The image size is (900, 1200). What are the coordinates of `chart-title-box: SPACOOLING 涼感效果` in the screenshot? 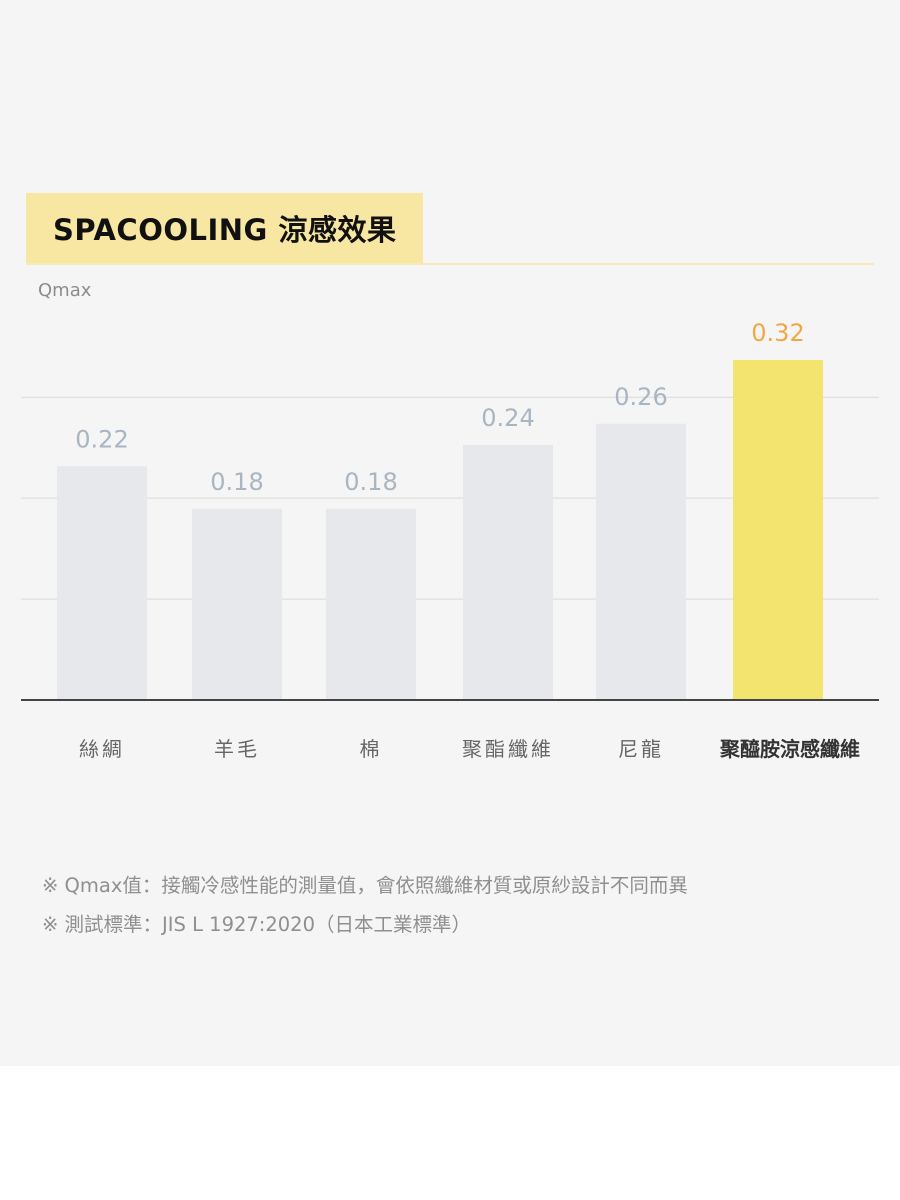 It's located at (224, 228).